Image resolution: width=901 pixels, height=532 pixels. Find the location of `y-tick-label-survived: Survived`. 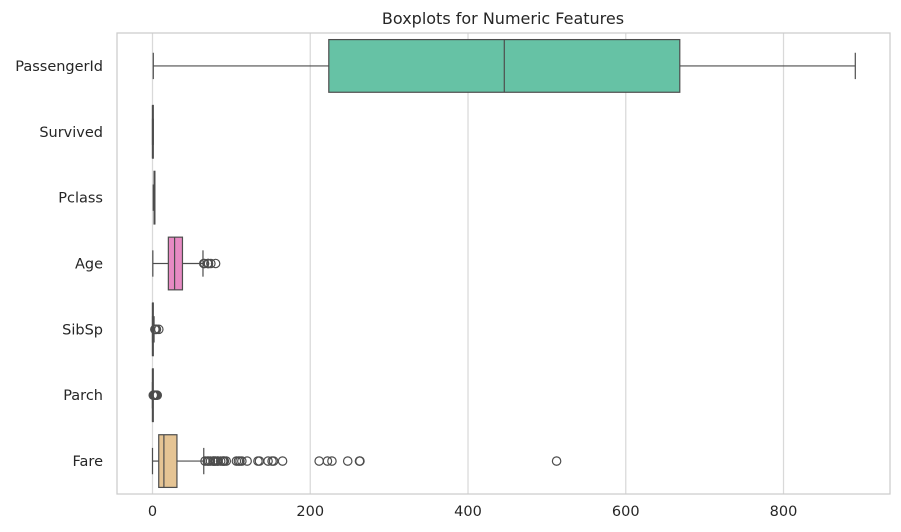

y-tick-label-survived: Survived is located at coordinates (71, 133).